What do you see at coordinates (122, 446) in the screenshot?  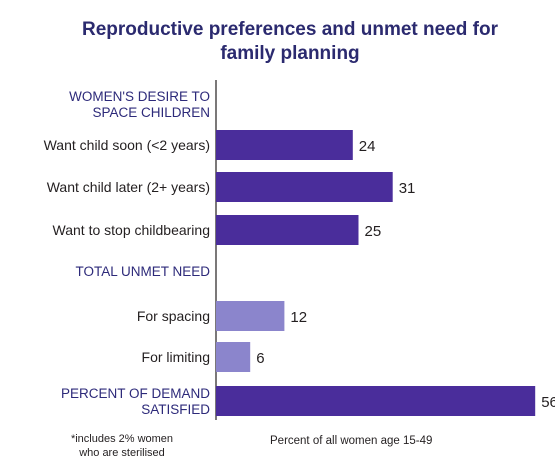 I see `footnote: *includes 2% women who are sterilised` at bounding box center [122, 446].